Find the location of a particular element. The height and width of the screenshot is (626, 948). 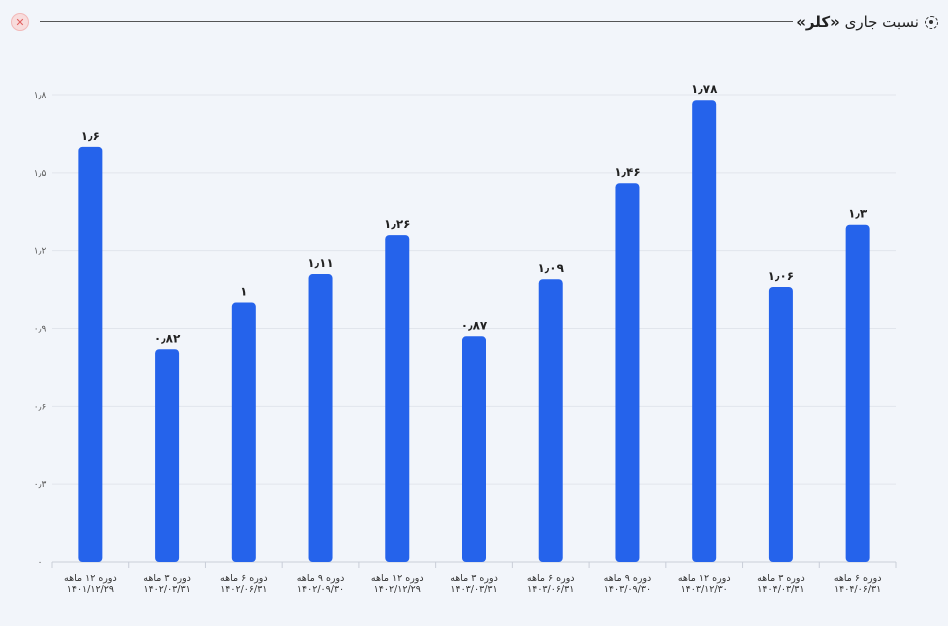

x-tick-label-date: ۱۴۰۲/۰۶/۳۱ is located at coordinates (243, 589).